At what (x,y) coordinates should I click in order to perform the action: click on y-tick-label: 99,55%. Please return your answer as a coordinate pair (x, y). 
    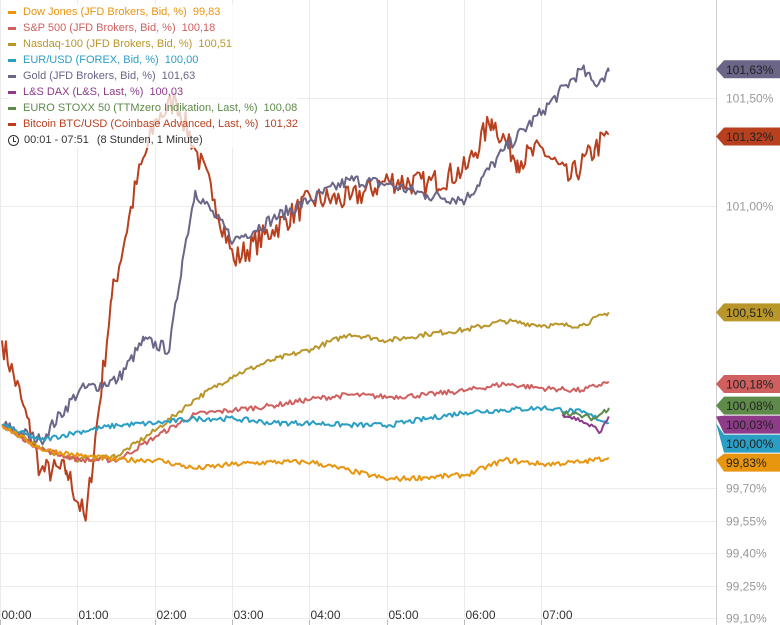
    Looking at the image, I should click on (746, 522).